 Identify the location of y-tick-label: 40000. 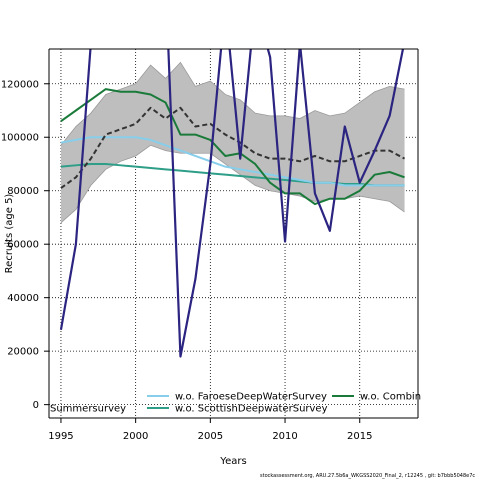
(23, 298).